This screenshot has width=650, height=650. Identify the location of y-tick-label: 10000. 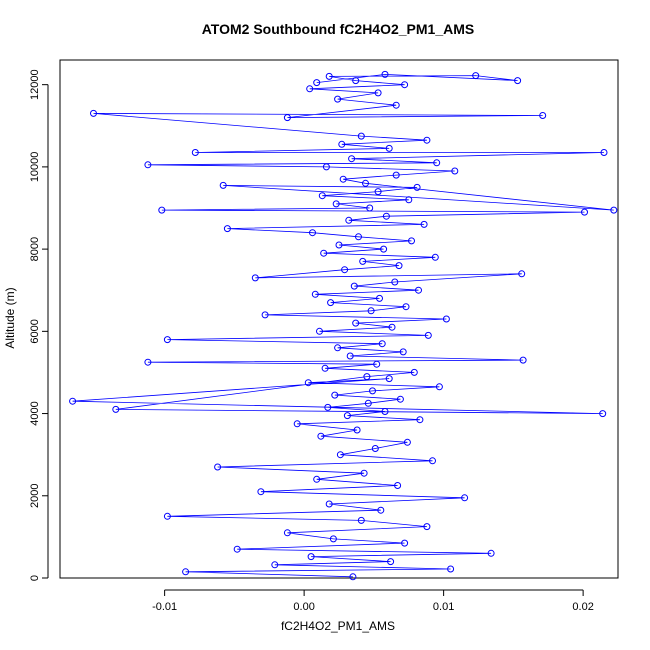
(35, 167).